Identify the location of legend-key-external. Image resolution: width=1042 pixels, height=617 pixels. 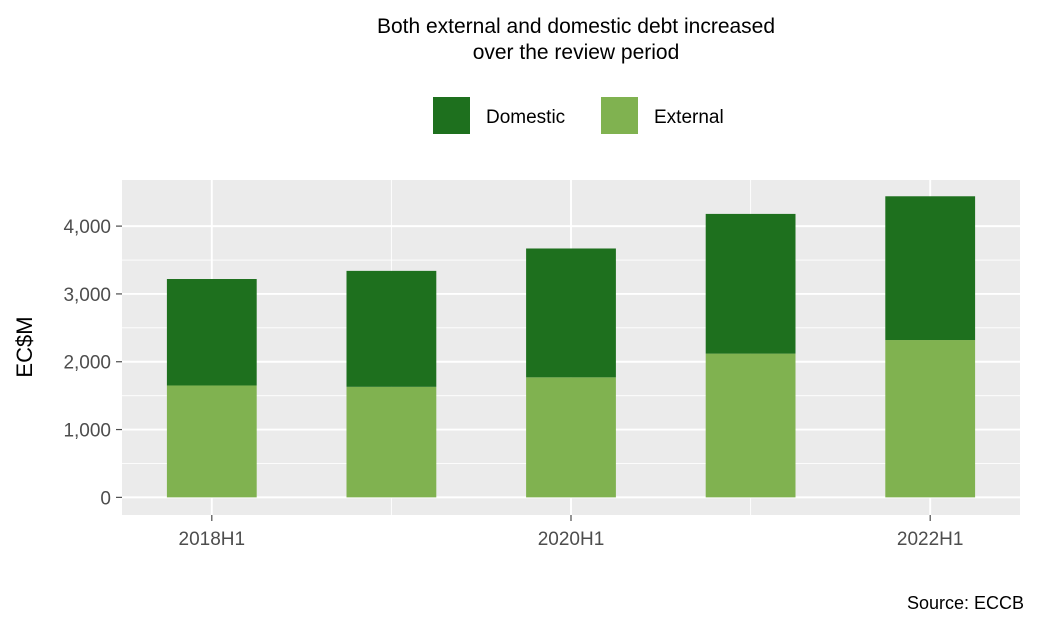
(619, 115).